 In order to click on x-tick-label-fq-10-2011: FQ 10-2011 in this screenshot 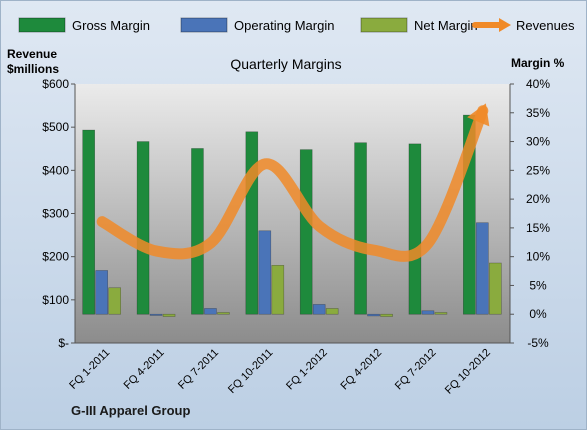, I will do `click(250, 371)`.